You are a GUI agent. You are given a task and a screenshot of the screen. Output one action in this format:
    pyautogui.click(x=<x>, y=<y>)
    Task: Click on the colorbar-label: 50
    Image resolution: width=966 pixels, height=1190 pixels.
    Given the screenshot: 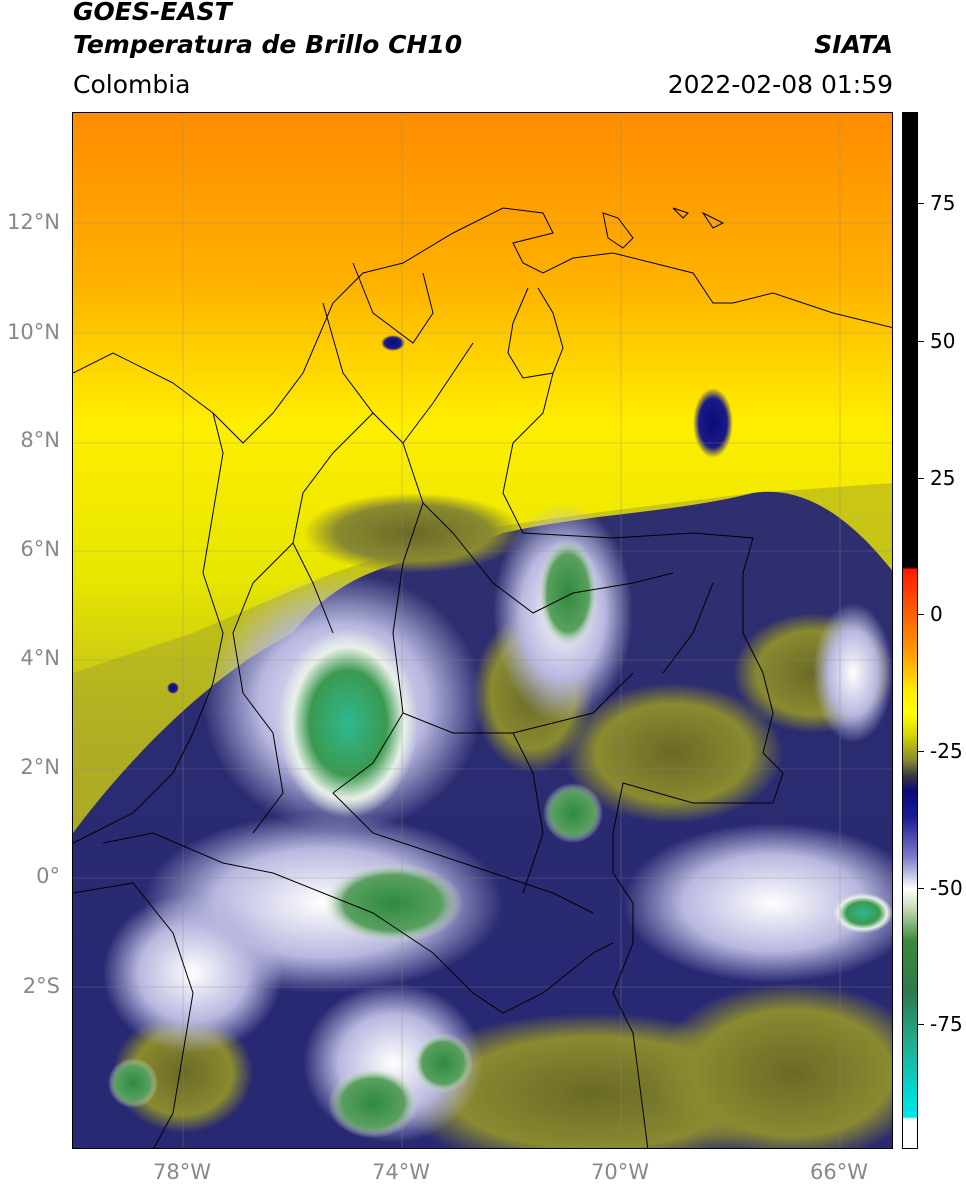 What is the action you would take?
    pyautogui.click(x=943, y=341)
    